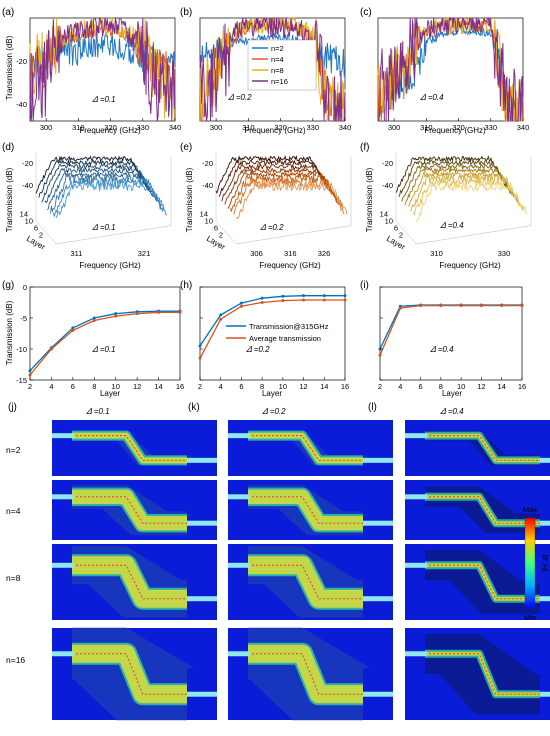 Image resolution: width=550 pixels, height=736 pixels. Describe the element at coordinates (110, 393) in the screenshot. I see `xlabel-g: Layer` at that location.